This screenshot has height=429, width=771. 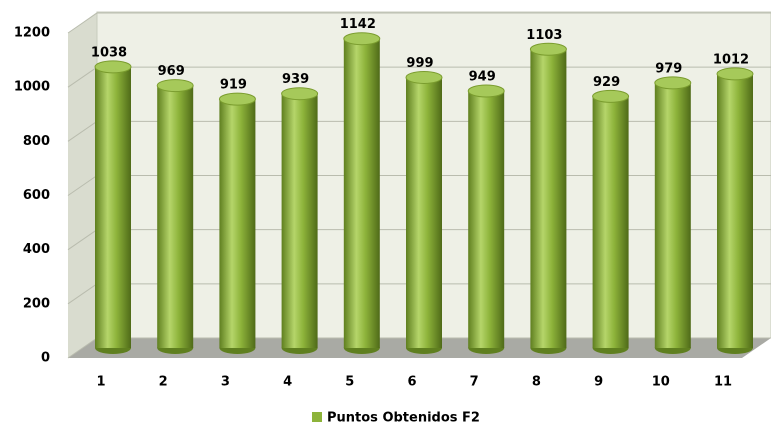 What do you see at coordinates (295, 79) in the screenshot?
I see `value-label: 939` at bounding box center [295, 79].